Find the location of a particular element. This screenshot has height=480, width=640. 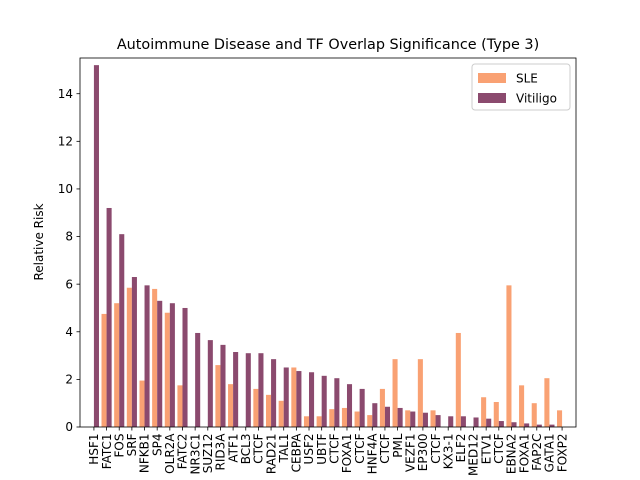

x-tick-label-34: FOXA1 is located at coordinates (524, 454).